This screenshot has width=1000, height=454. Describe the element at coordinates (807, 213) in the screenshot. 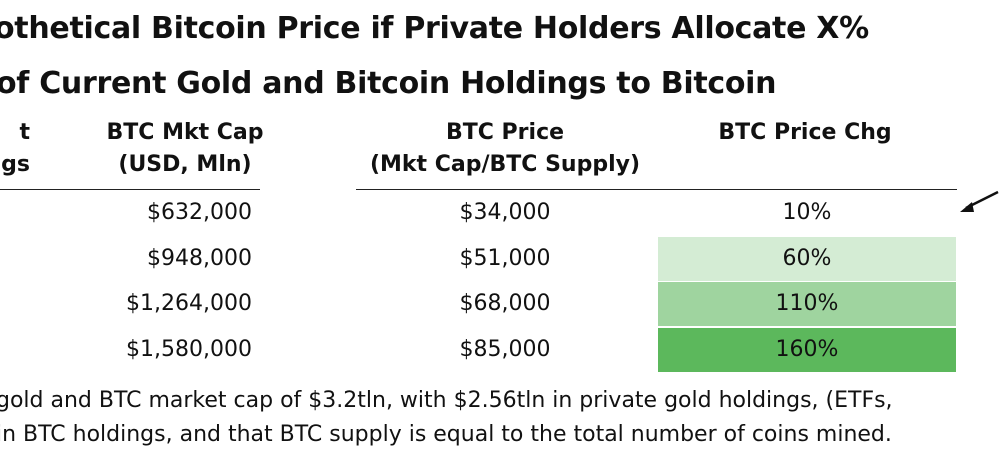

I see `cell-chg-row-1: 10%` at that location.